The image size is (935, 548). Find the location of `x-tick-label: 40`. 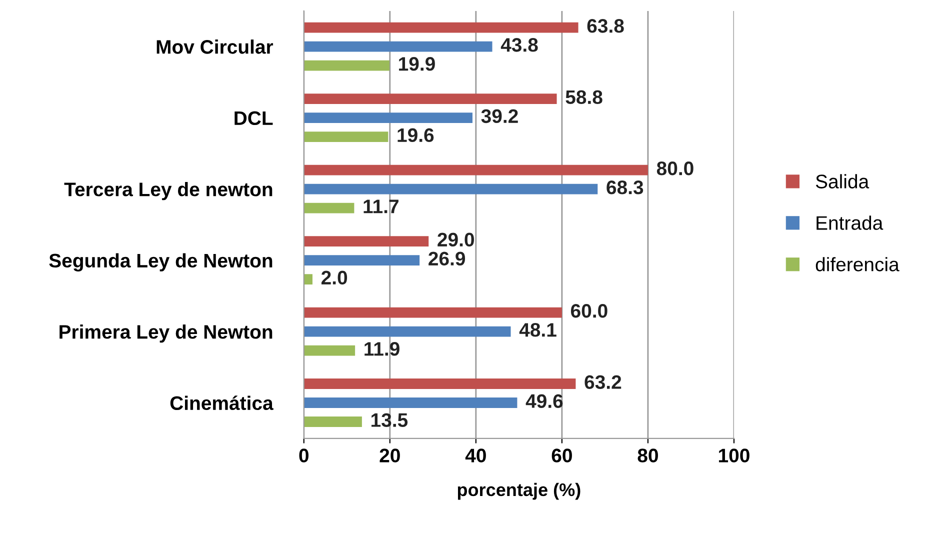

x-tick-label: 40 is located at coordinates (475, 455).